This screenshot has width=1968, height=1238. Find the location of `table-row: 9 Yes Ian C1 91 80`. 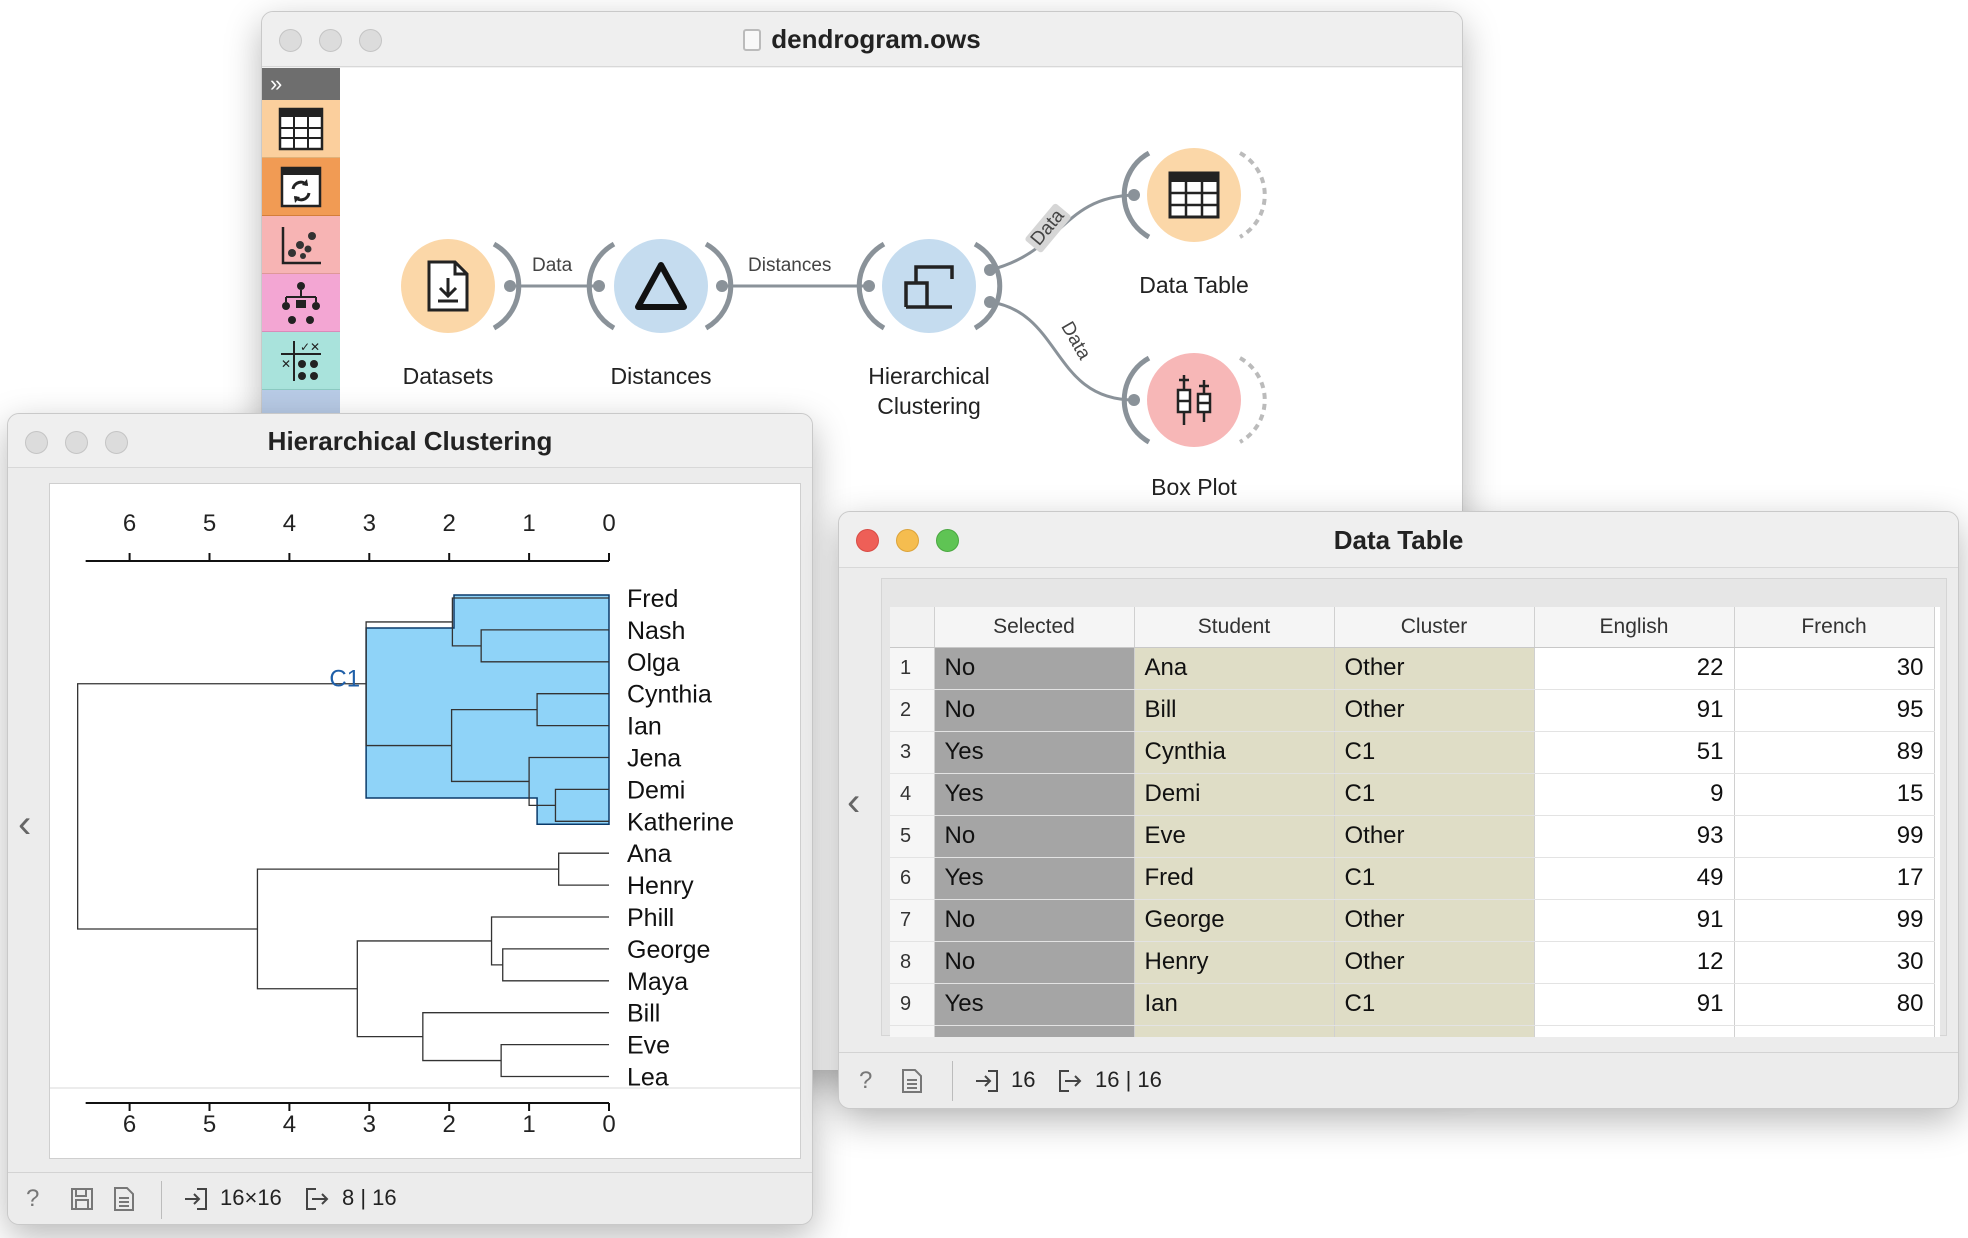

table-row: 9 Yes Ian C1 91 80 is located at coordinates (1412, 1004).